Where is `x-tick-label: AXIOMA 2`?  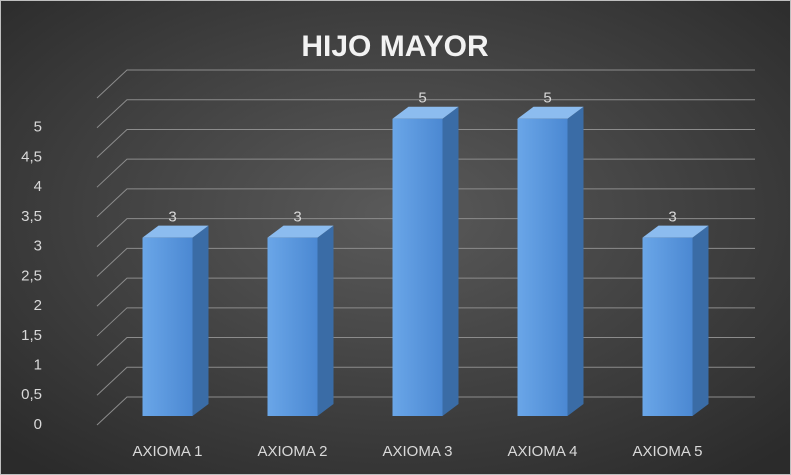
x-tick-label: AXIOMA 2 is located at coordinates (292, 451).